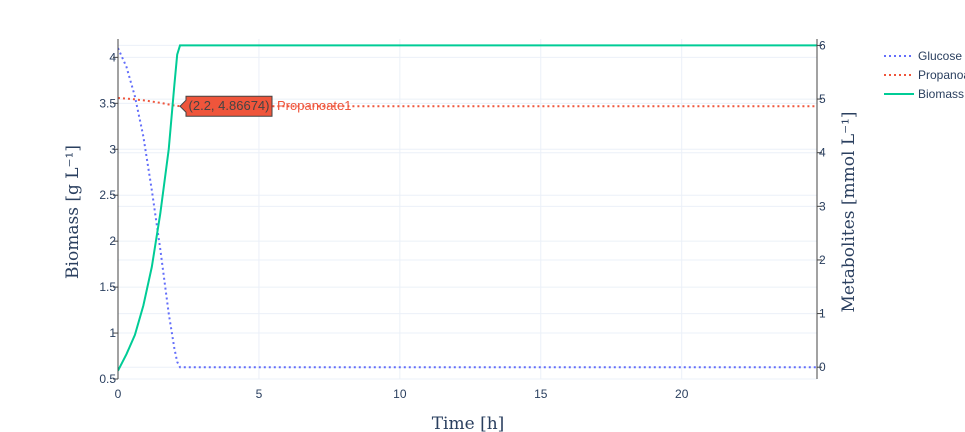  What do you see at coordinates (822, 206) in the screenshot?
I see `y-right-tick-label: 3` at bounding box center [822, 206].